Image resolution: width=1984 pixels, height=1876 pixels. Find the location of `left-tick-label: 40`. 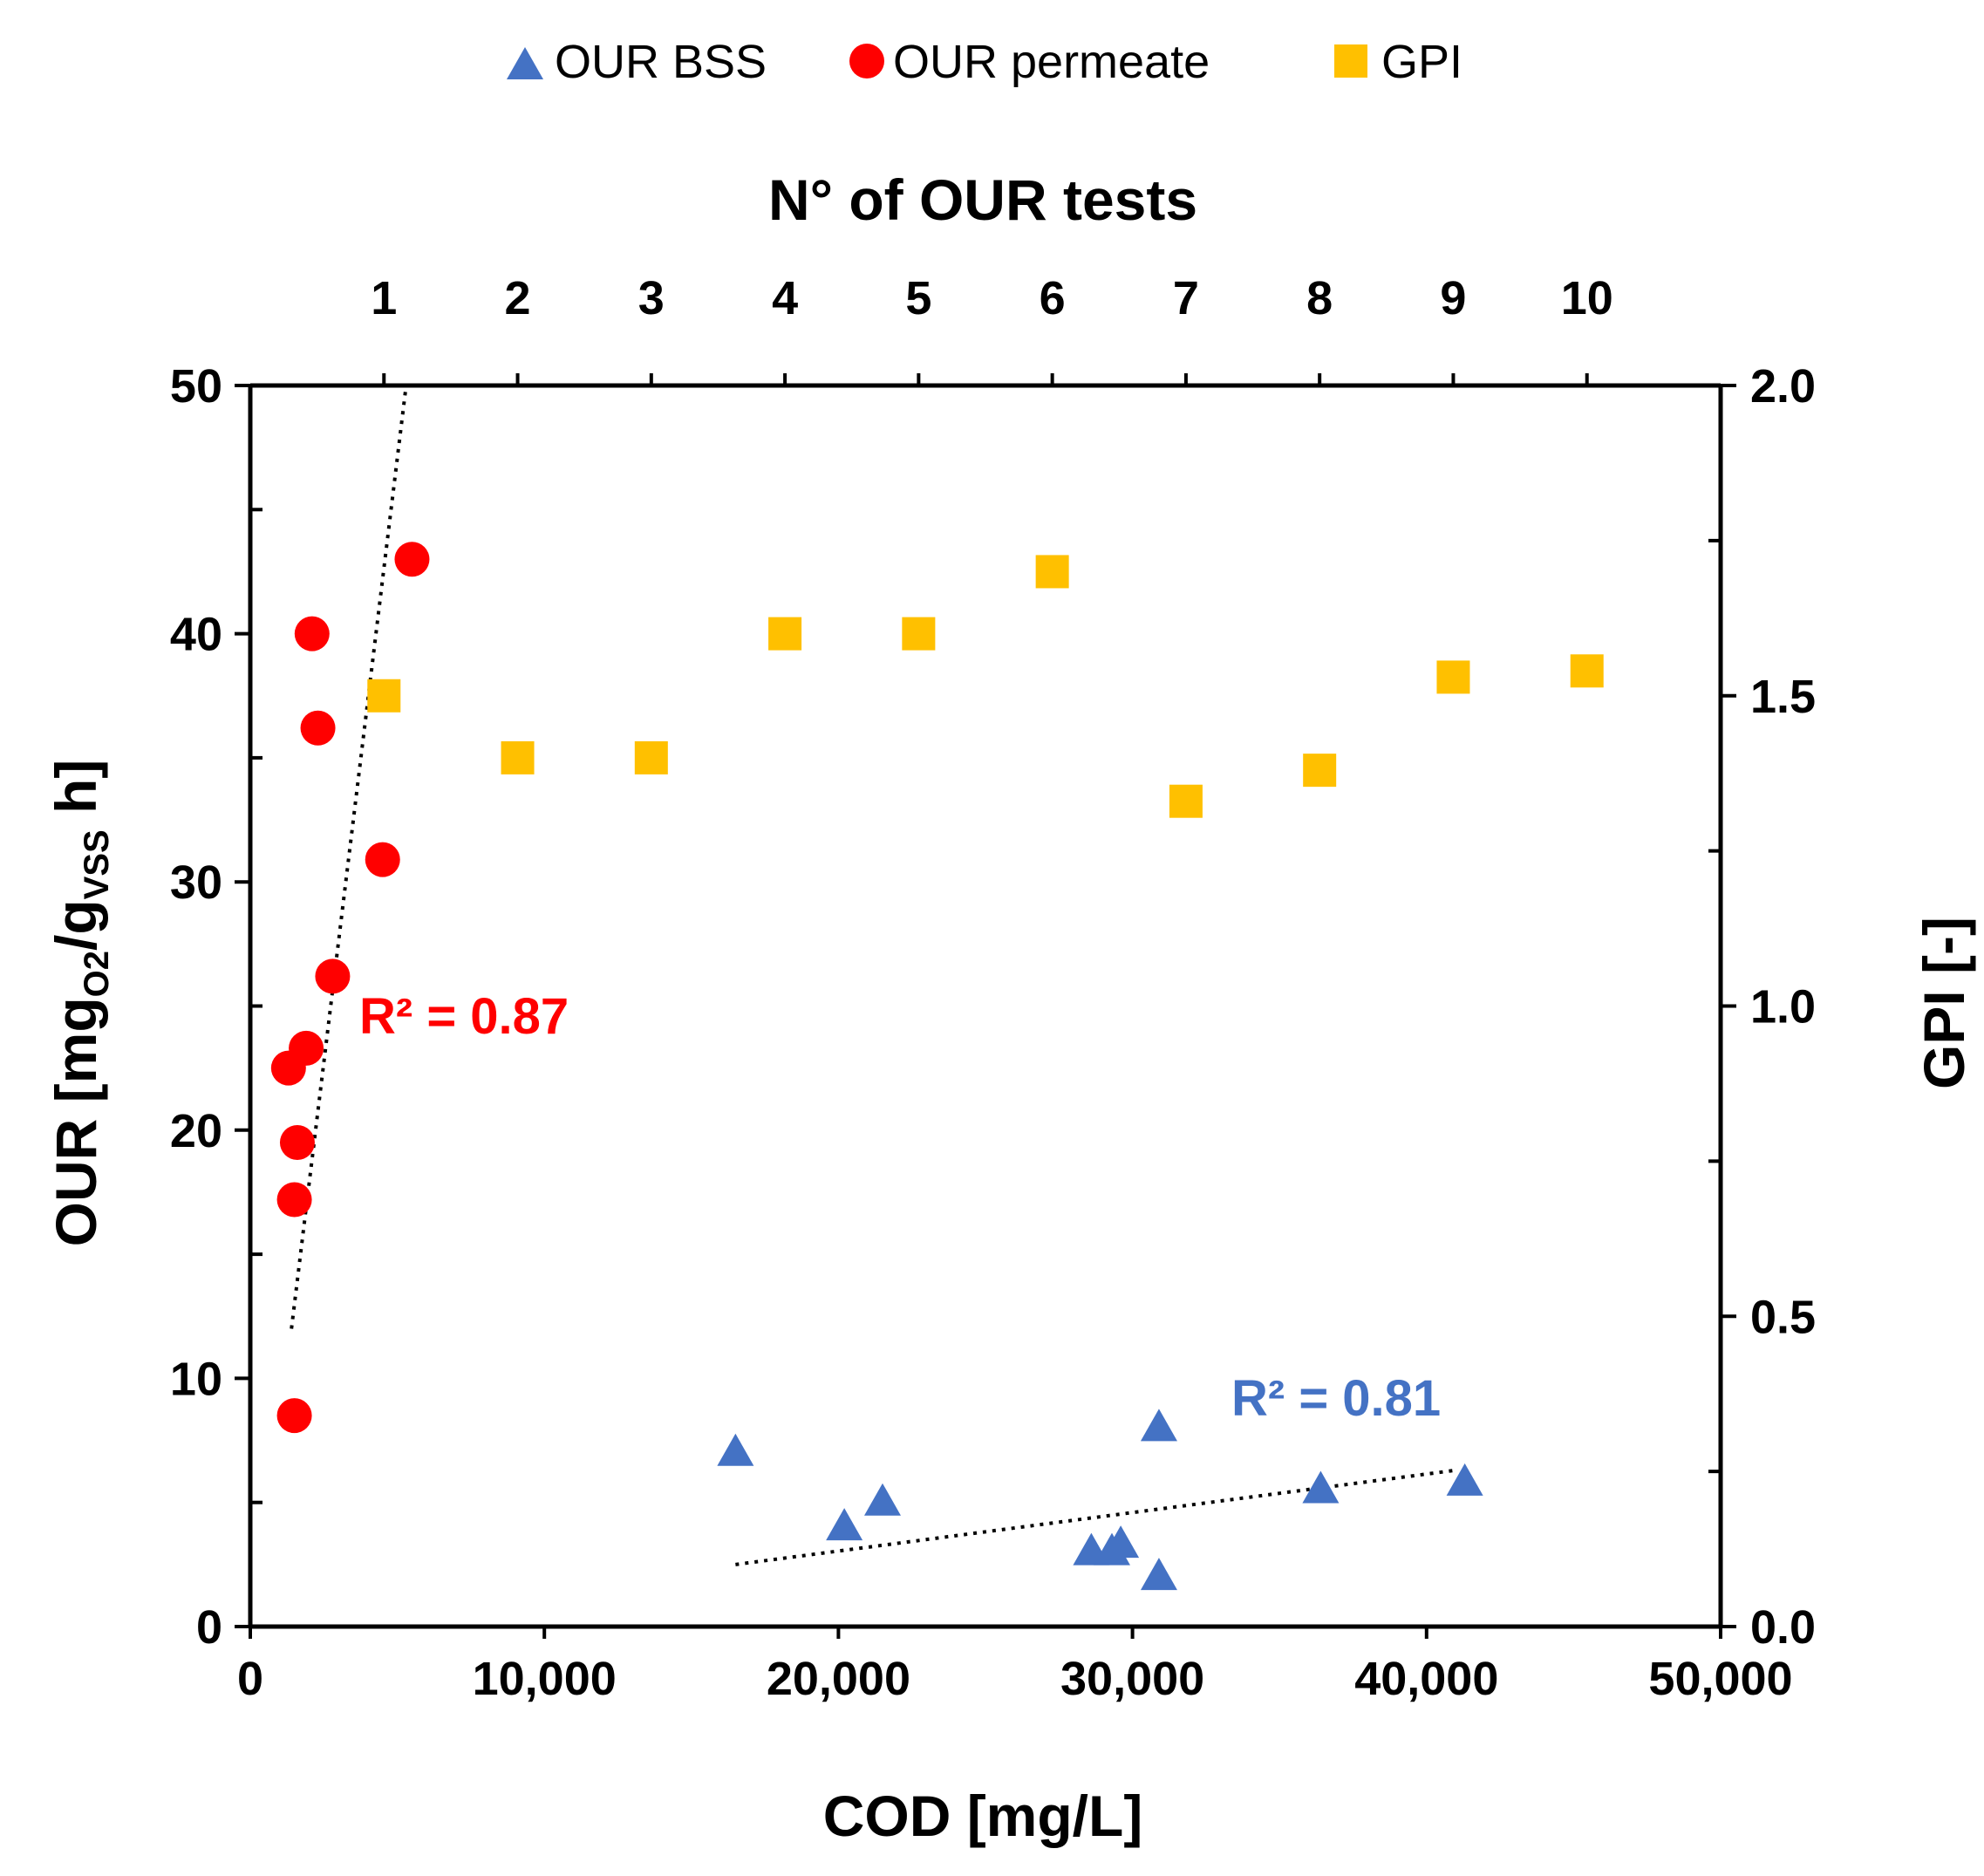

left-tick-label: 40 is located at coordinates (196, 635).